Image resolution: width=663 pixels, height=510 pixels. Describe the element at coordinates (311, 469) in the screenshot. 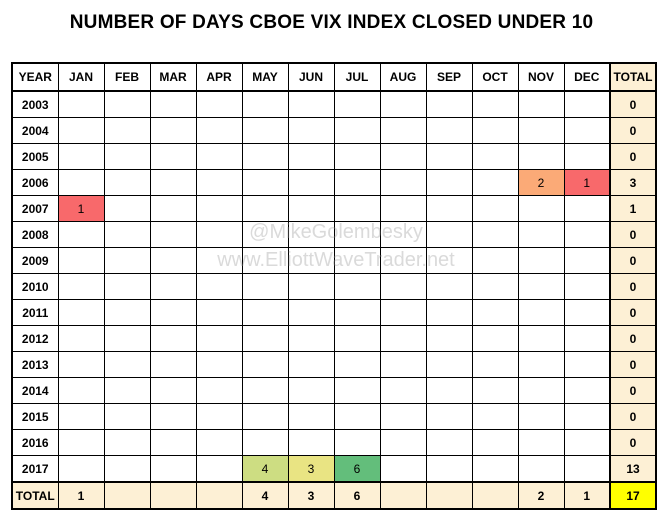

I see `month-cell-jun: 3` at that location.